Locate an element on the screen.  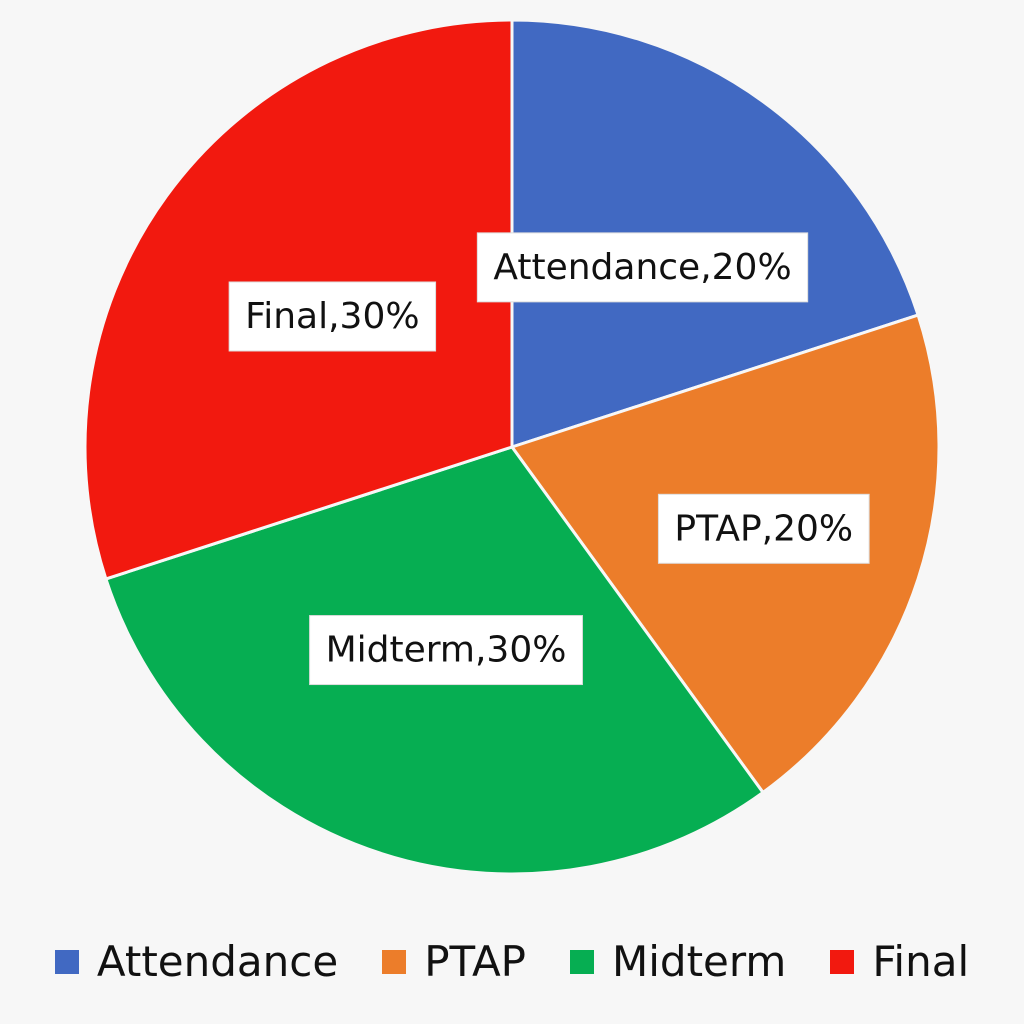
data-label-ptap: PTAP,20% is located at coordinates (763, 528).